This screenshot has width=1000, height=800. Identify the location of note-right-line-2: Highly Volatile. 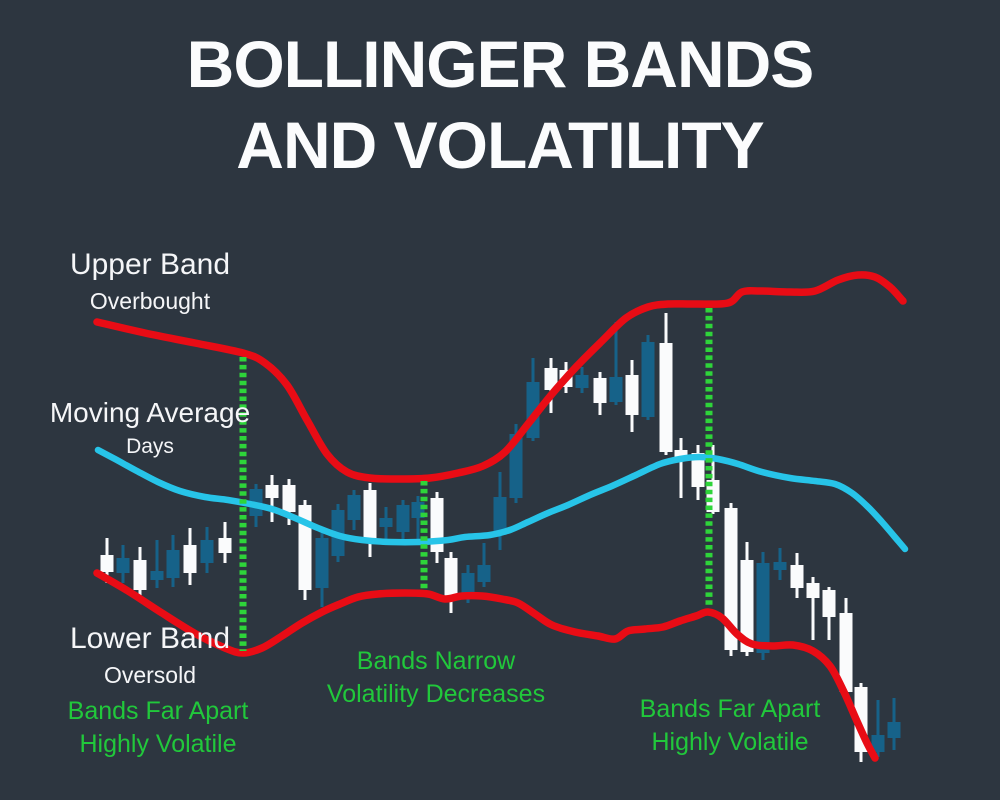
(730, 742).